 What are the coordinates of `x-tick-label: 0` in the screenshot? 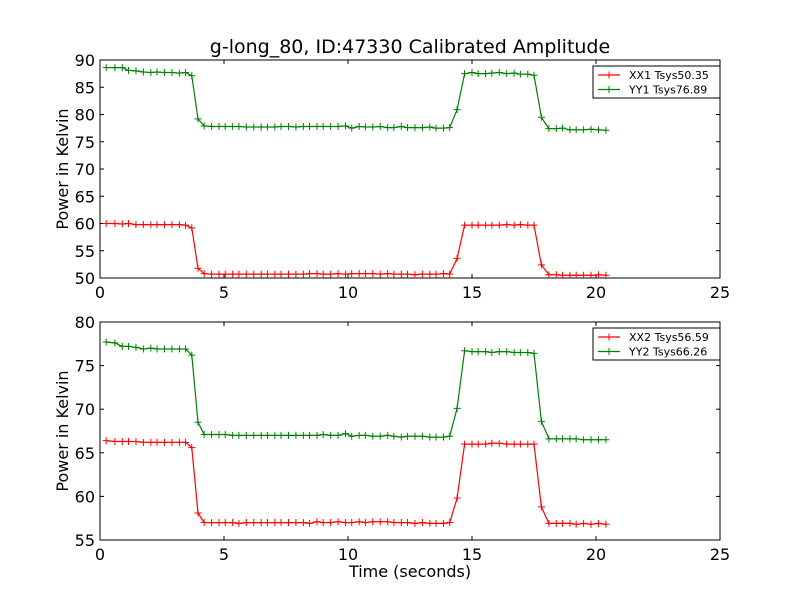 It's located at (100, 292).